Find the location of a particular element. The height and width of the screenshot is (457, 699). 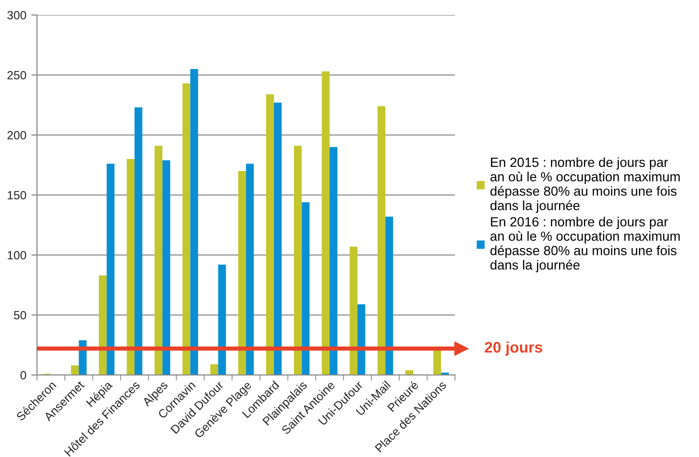

y-tick-label: 0 is located at coordinates (23, 375).